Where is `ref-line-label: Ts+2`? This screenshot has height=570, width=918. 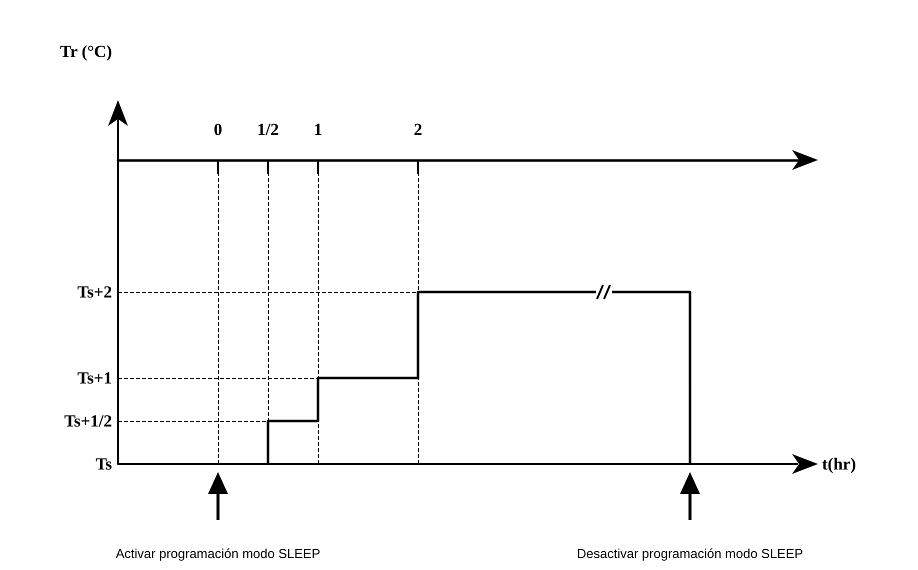
ref-line-label: Ts+2 is located at coordinates (94, 292).